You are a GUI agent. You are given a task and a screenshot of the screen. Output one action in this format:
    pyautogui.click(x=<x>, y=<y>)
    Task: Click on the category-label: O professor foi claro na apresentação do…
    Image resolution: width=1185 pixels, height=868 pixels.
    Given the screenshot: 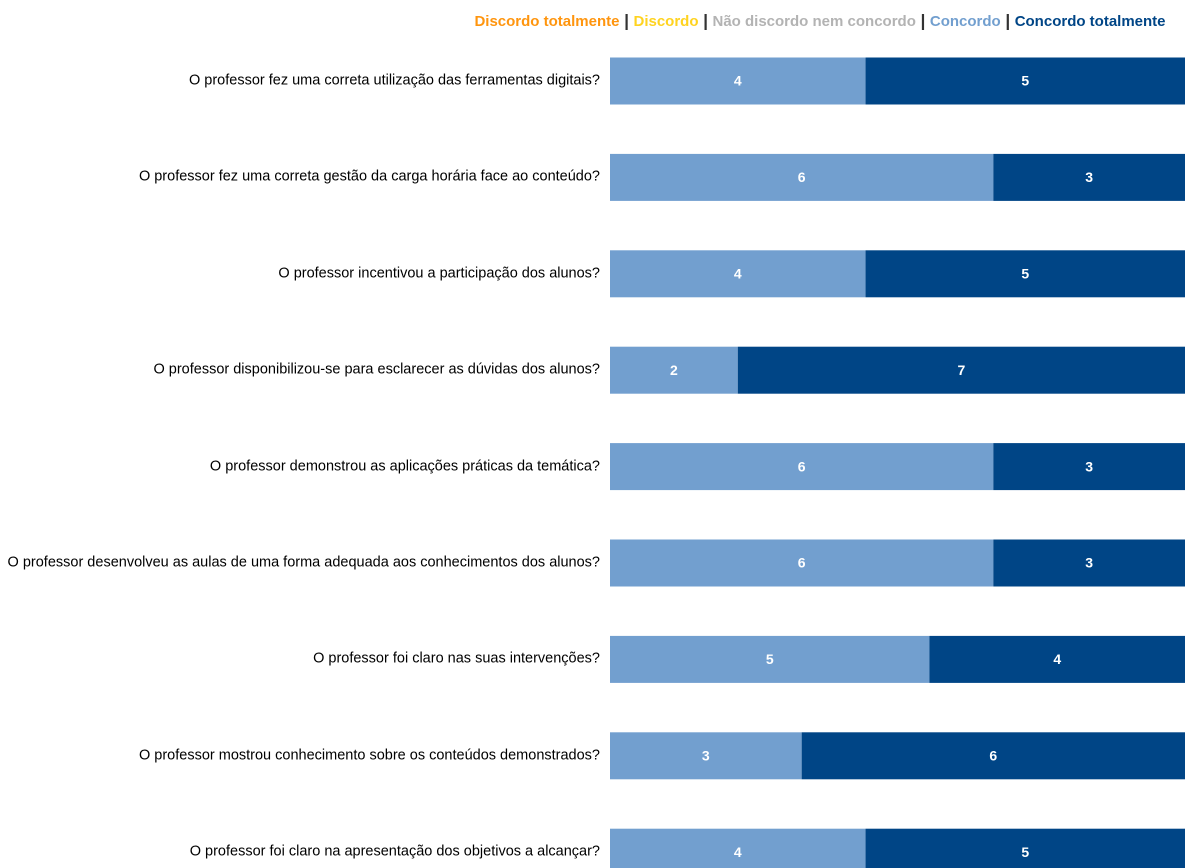 What is the action you would take?
    pyautogui.click(x=394, y=851)
    